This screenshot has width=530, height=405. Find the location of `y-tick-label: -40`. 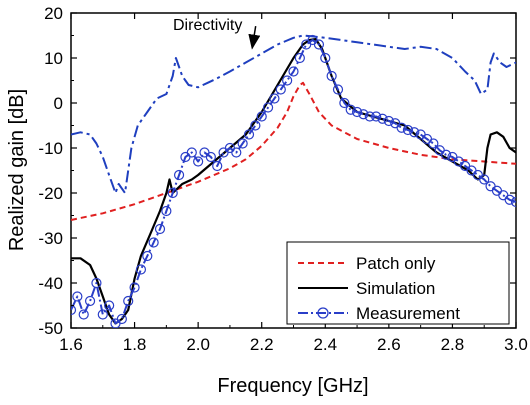

y-tick-label: -40 is located at coordinates (50, 283).